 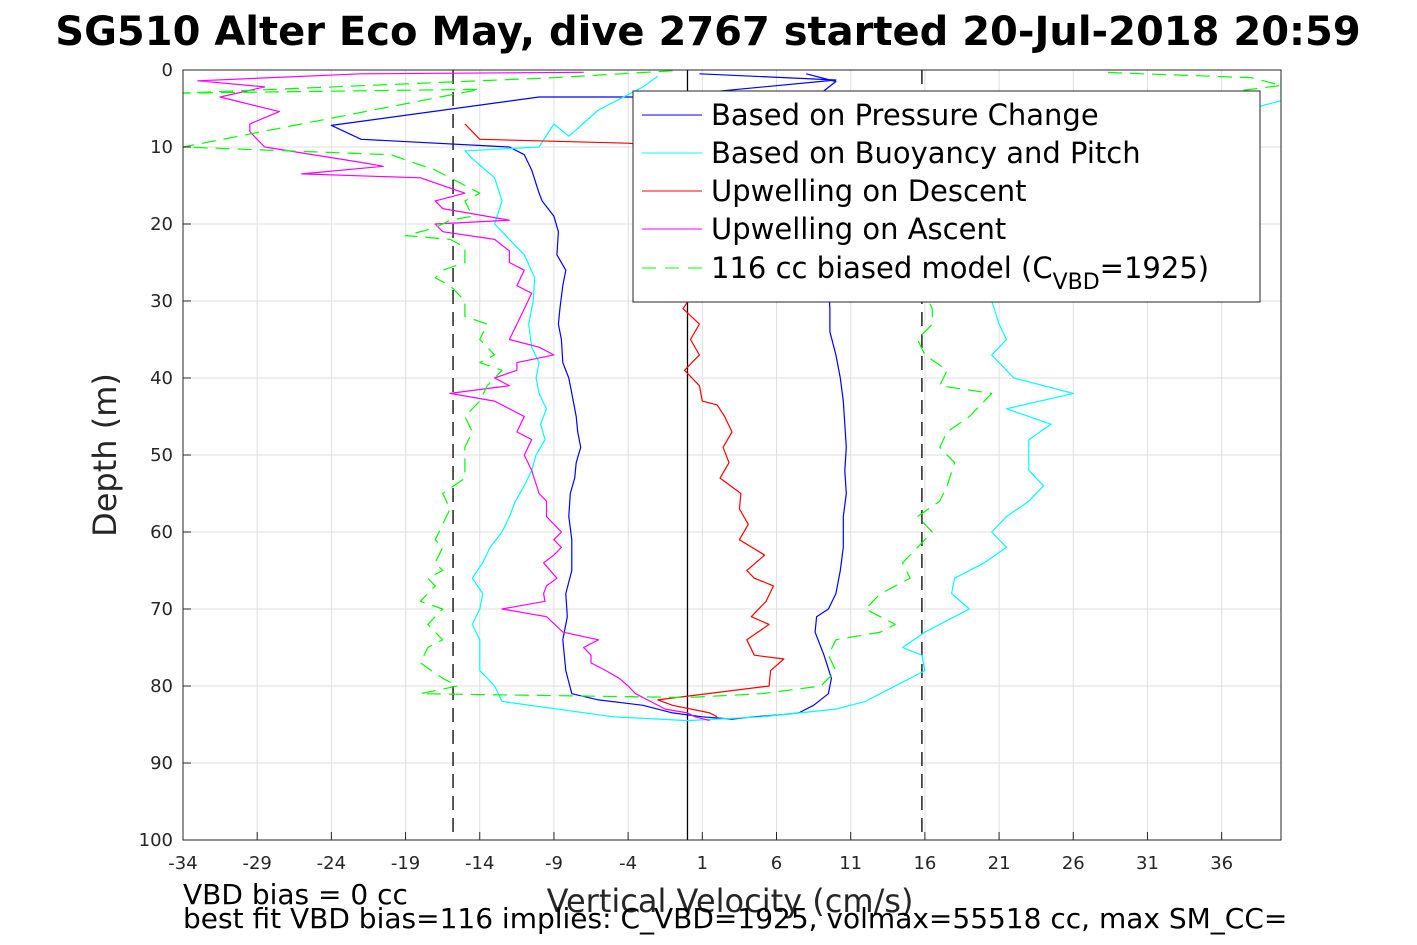 I want to click on y-tick-label: 40, so click(x=161, y=378).